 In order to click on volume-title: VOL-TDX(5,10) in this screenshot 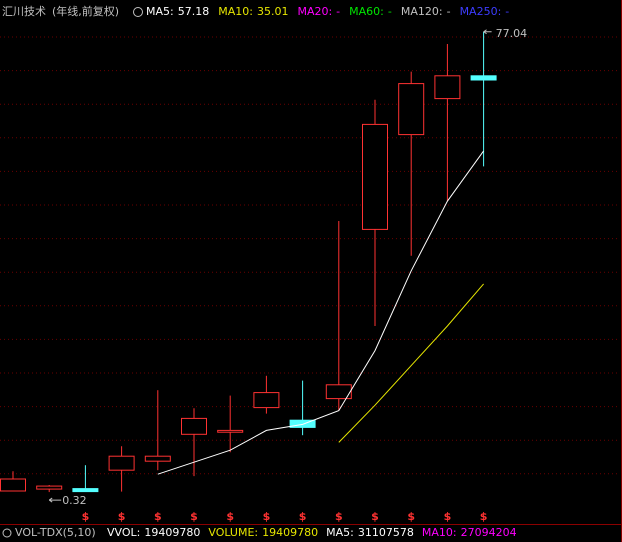, I will do `click(55, 532)`.